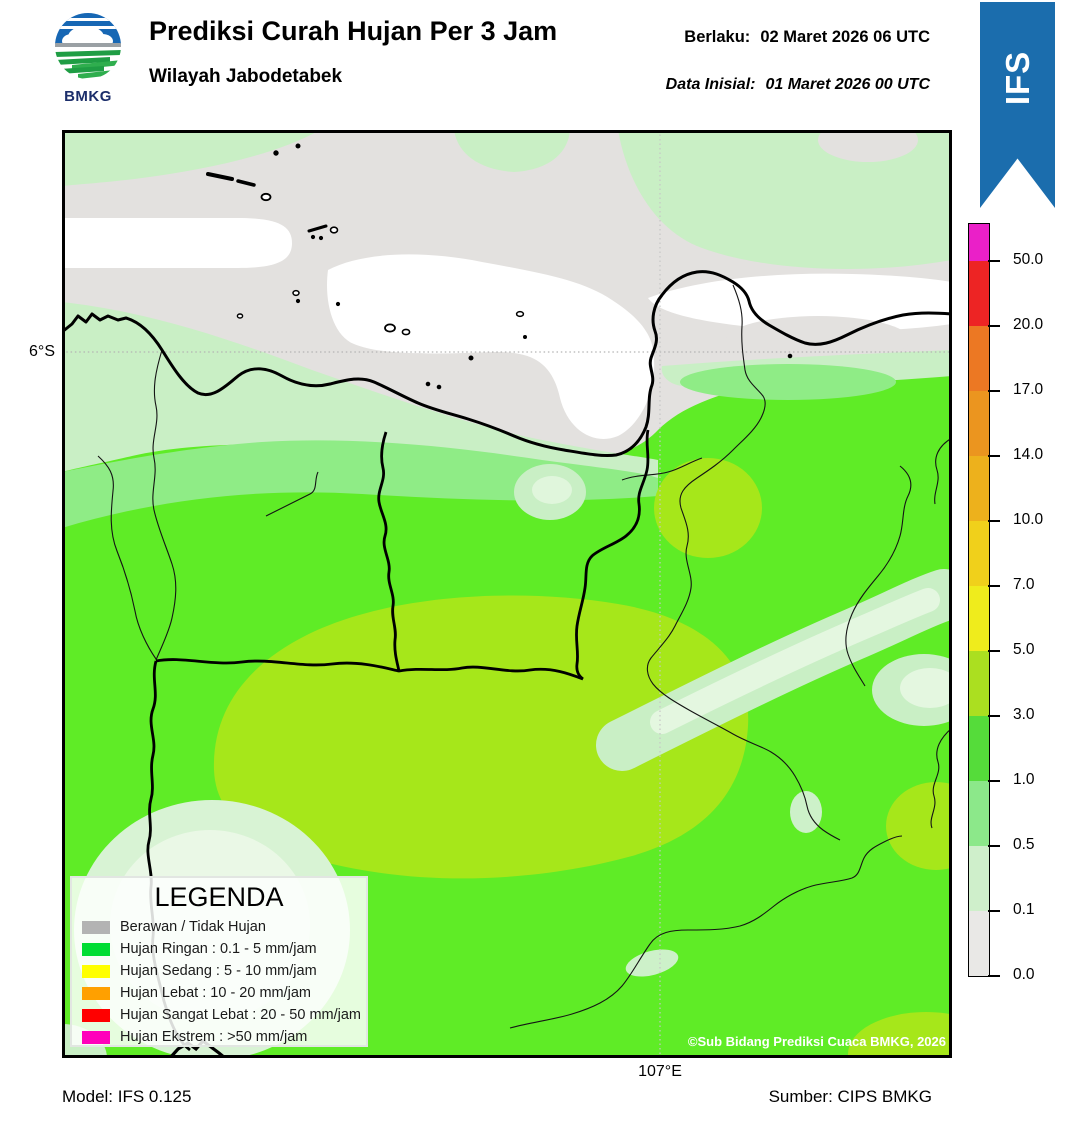  I want to click on valid-time-label: Berlaku:, so click(717, 37).